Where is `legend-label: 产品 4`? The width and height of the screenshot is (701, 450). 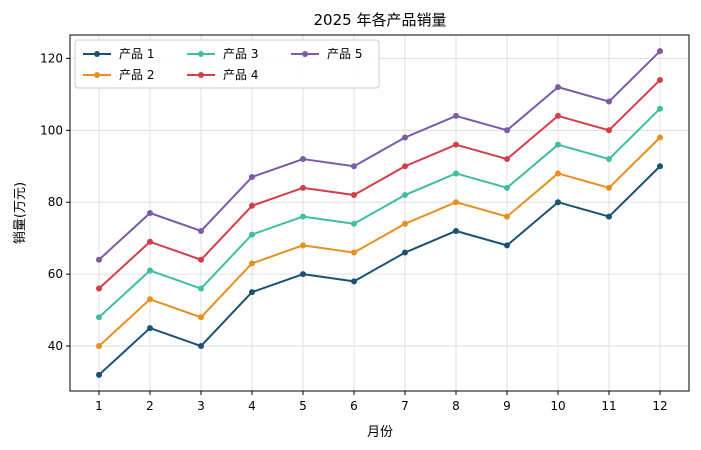
legend-label: 产品 4 is located at coordinates (240, 75).